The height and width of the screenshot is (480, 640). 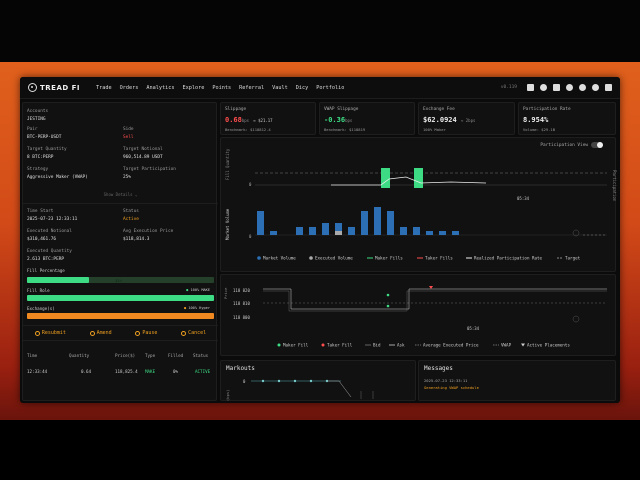 I want to click on toggle-switch, so click(x=597, y=145).